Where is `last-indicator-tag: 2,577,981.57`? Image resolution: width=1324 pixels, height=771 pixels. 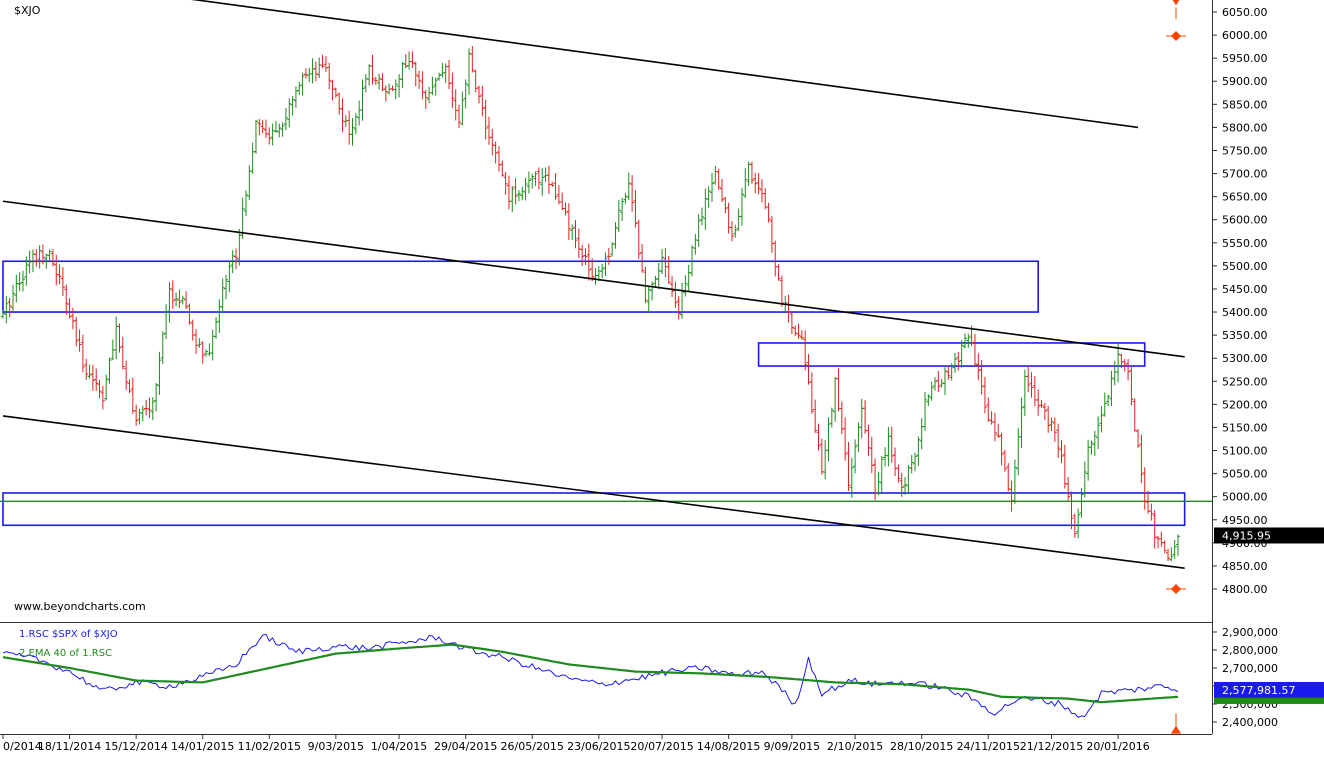
last-indicator-tag: 2,577,981.57 is located at coordinates (1269, 692).